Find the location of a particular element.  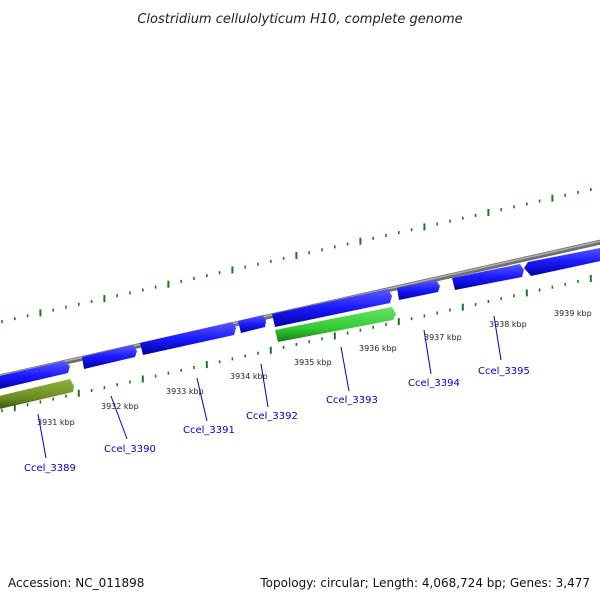

kbp-label: 3935 kbp is located at coordinates (313, 362).